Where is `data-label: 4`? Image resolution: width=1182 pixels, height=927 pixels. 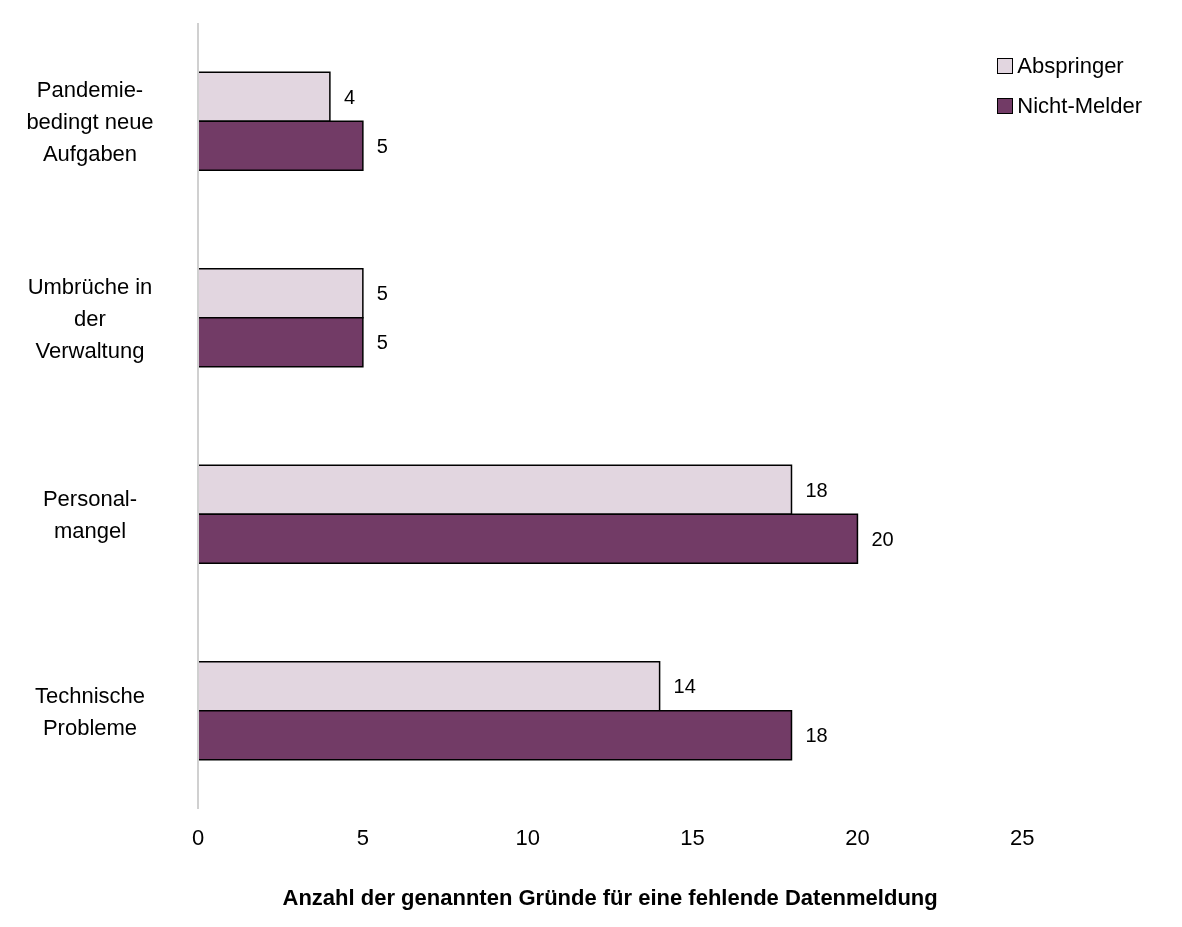 data-label: 4 is located at coordinates (349, 96).